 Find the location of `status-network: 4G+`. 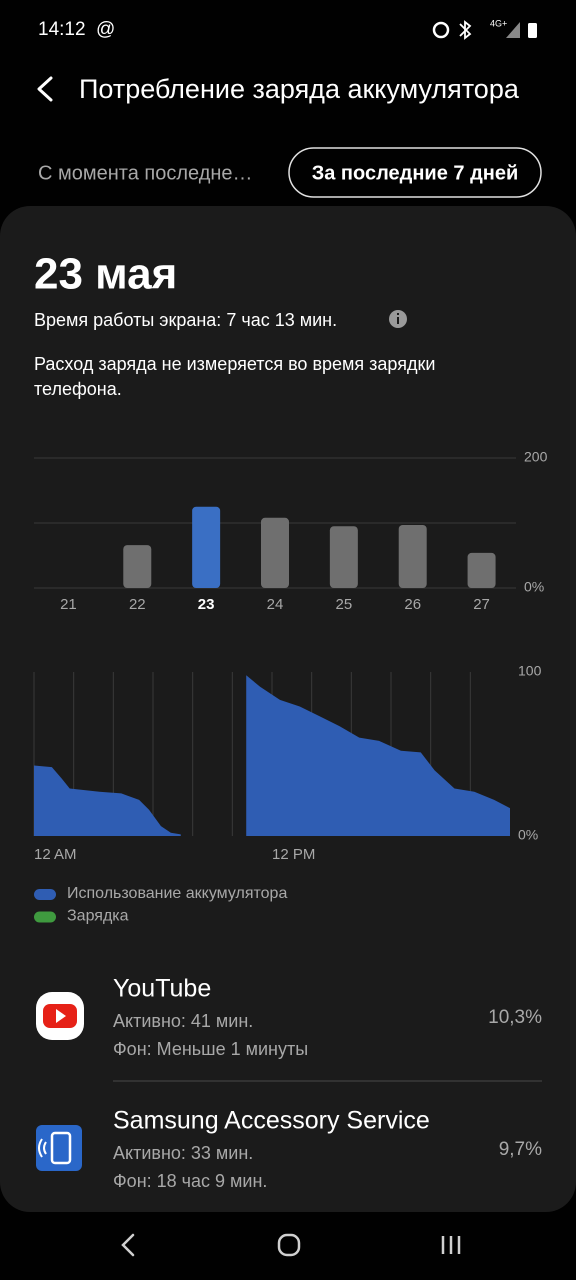

status-network: 4G+ is located at coordinates (498, 23).